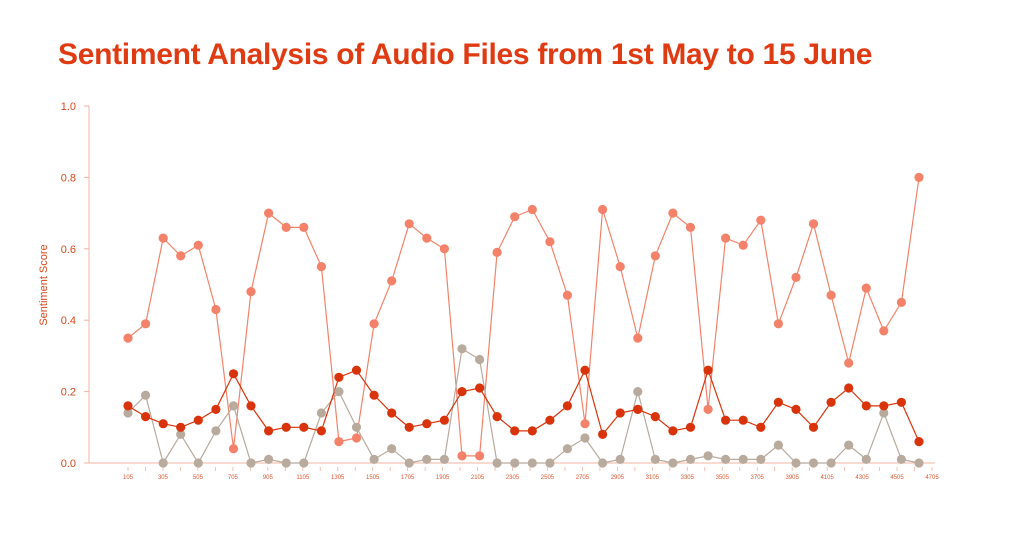 Image resolution: width=1024 pixels, height=541 pixels. Describe the element at coordinates (128, 478) in the screenshot. I see `x-tick-label: 105` at that location.